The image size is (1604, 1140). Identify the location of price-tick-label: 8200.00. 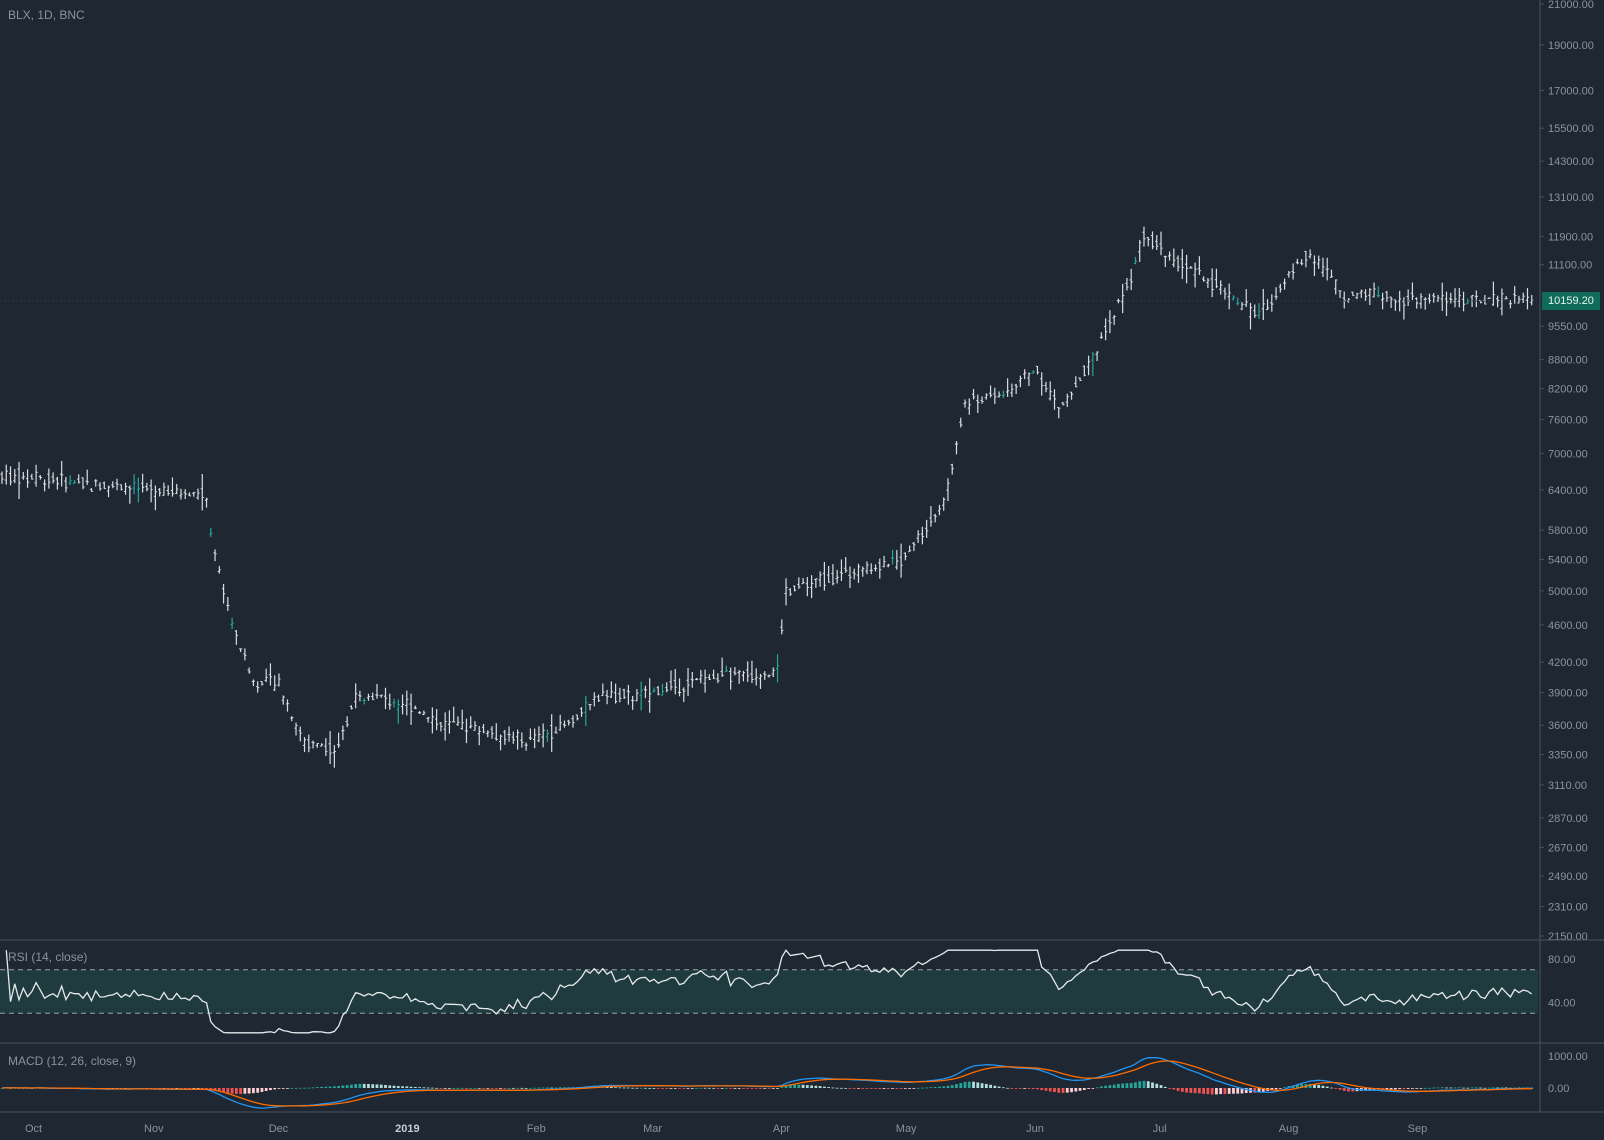
(1568, 390).